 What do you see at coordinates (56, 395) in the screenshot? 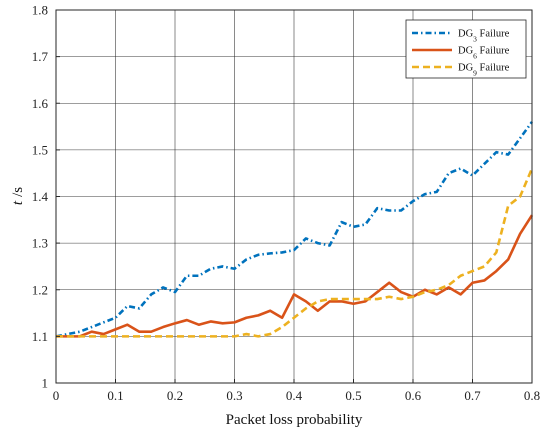
I see `x-tick-label: 0` at bounding box center [56, 395].